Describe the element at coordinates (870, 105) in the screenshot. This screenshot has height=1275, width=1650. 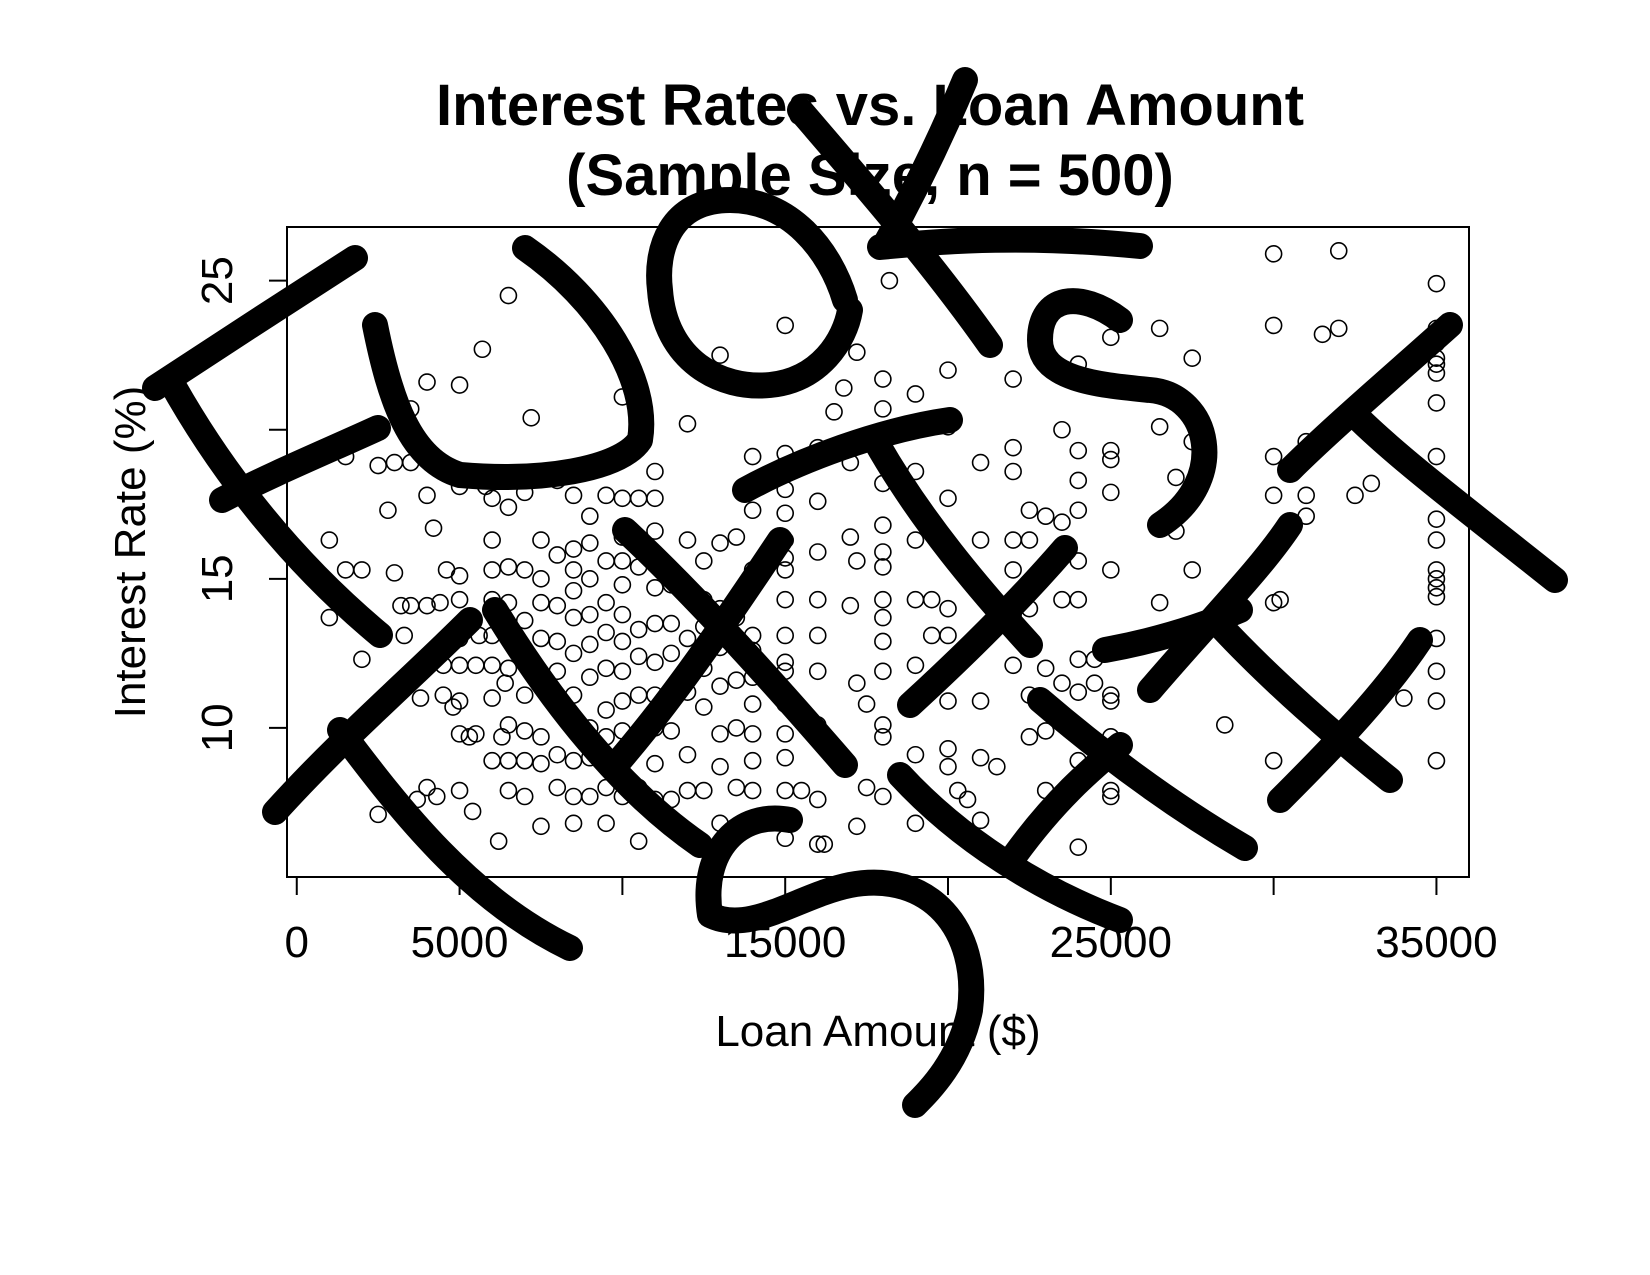
I see `chart-title: Interest Rates vs. Loan Amount` at that location.